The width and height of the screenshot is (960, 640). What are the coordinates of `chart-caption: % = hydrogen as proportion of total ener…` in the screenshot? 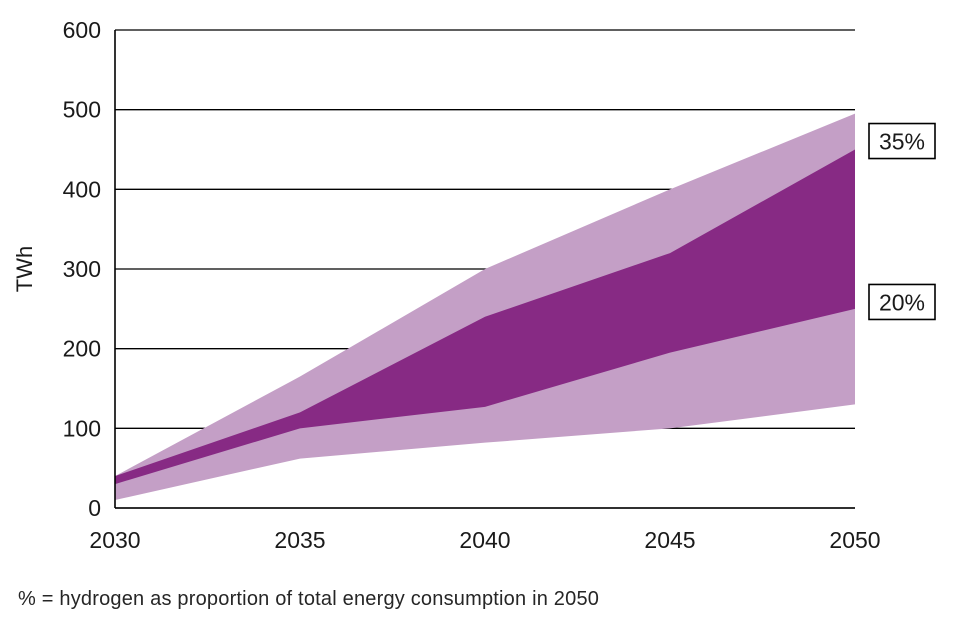 It's located at (309, 599).